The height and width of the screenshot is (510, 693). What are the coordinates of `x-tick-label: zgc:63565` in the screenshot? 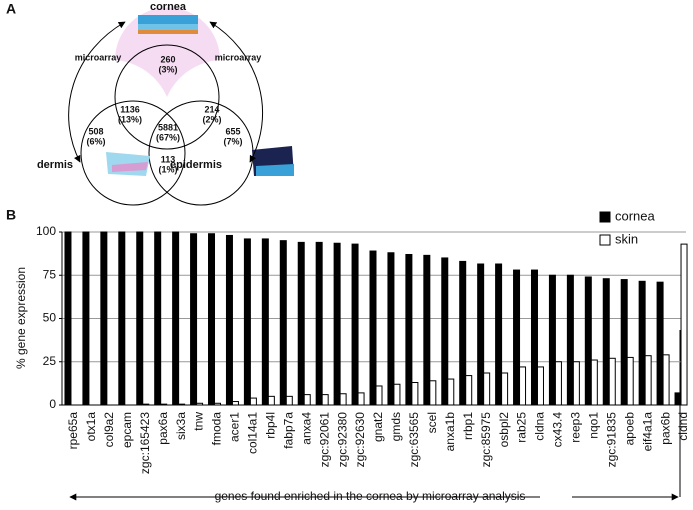 It's located at (414, 440).